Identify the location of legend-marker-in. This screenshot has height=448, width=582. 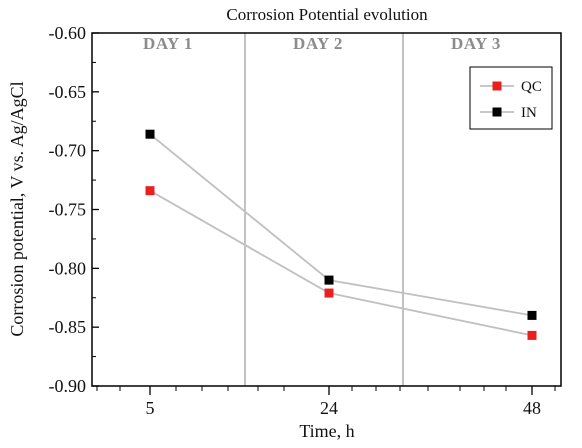
(497, 112).